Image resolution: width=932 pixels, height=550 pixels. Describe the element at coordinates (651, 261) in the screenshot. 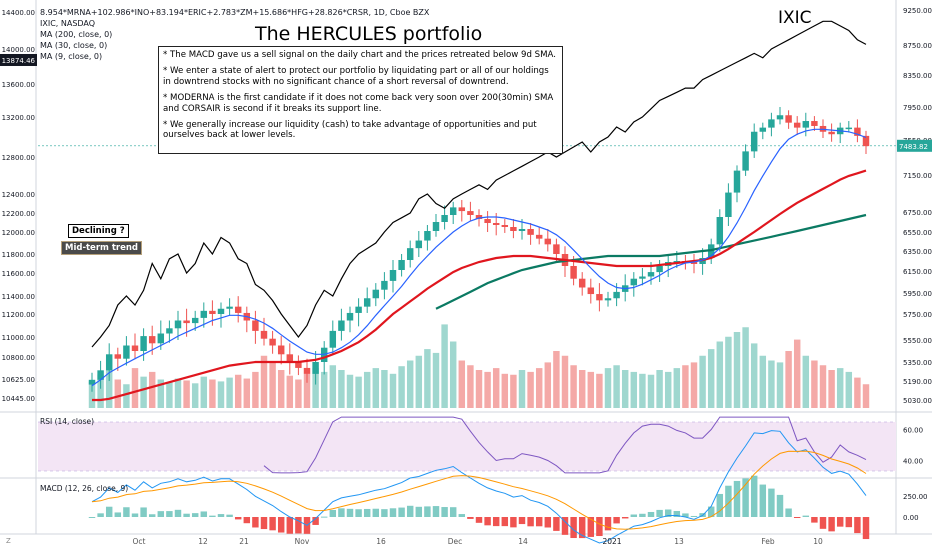

I see `ma200-line` at that location.